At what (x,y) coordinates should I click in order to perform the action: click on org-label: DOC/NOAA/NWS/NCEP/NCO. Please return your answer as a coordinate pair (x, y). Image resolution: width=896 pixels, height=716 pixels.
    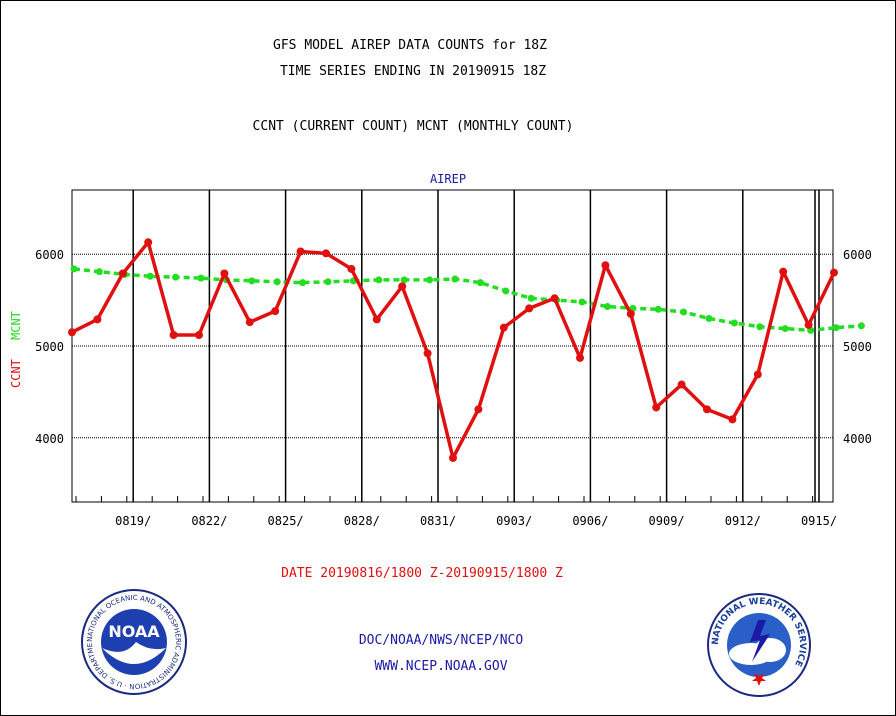
    Looking at the image, I should click on (441, 640).